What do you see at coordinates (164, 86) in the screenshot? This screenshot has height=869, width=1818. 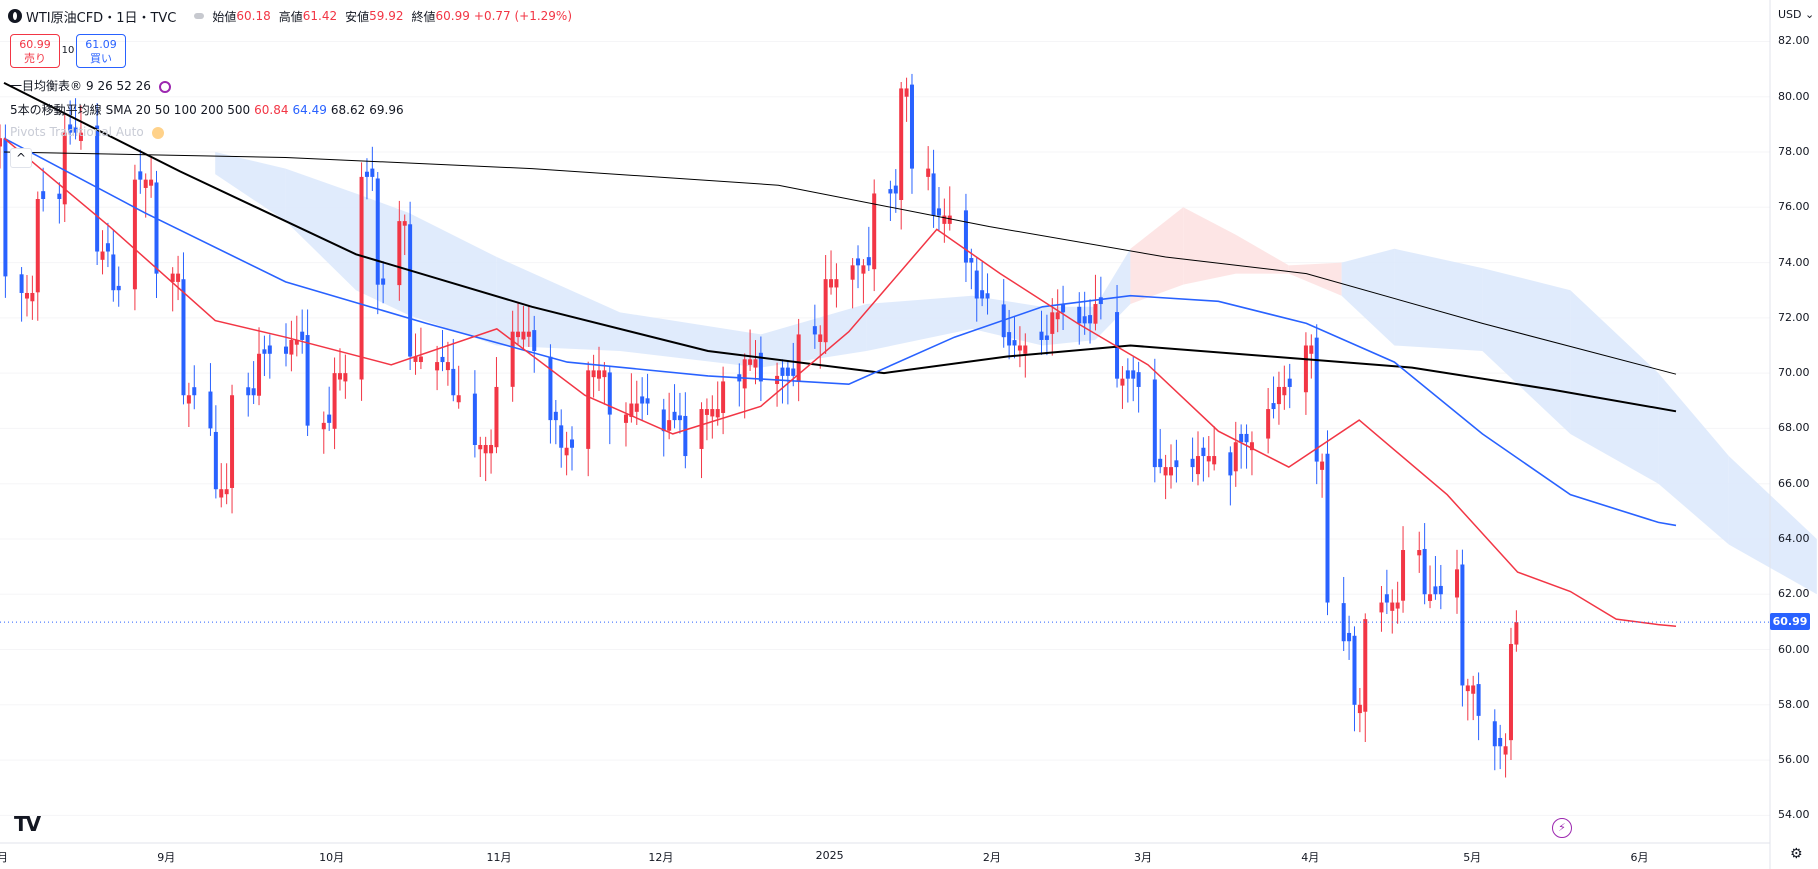 I see `sync-icon` at bounding box center [164, 86].